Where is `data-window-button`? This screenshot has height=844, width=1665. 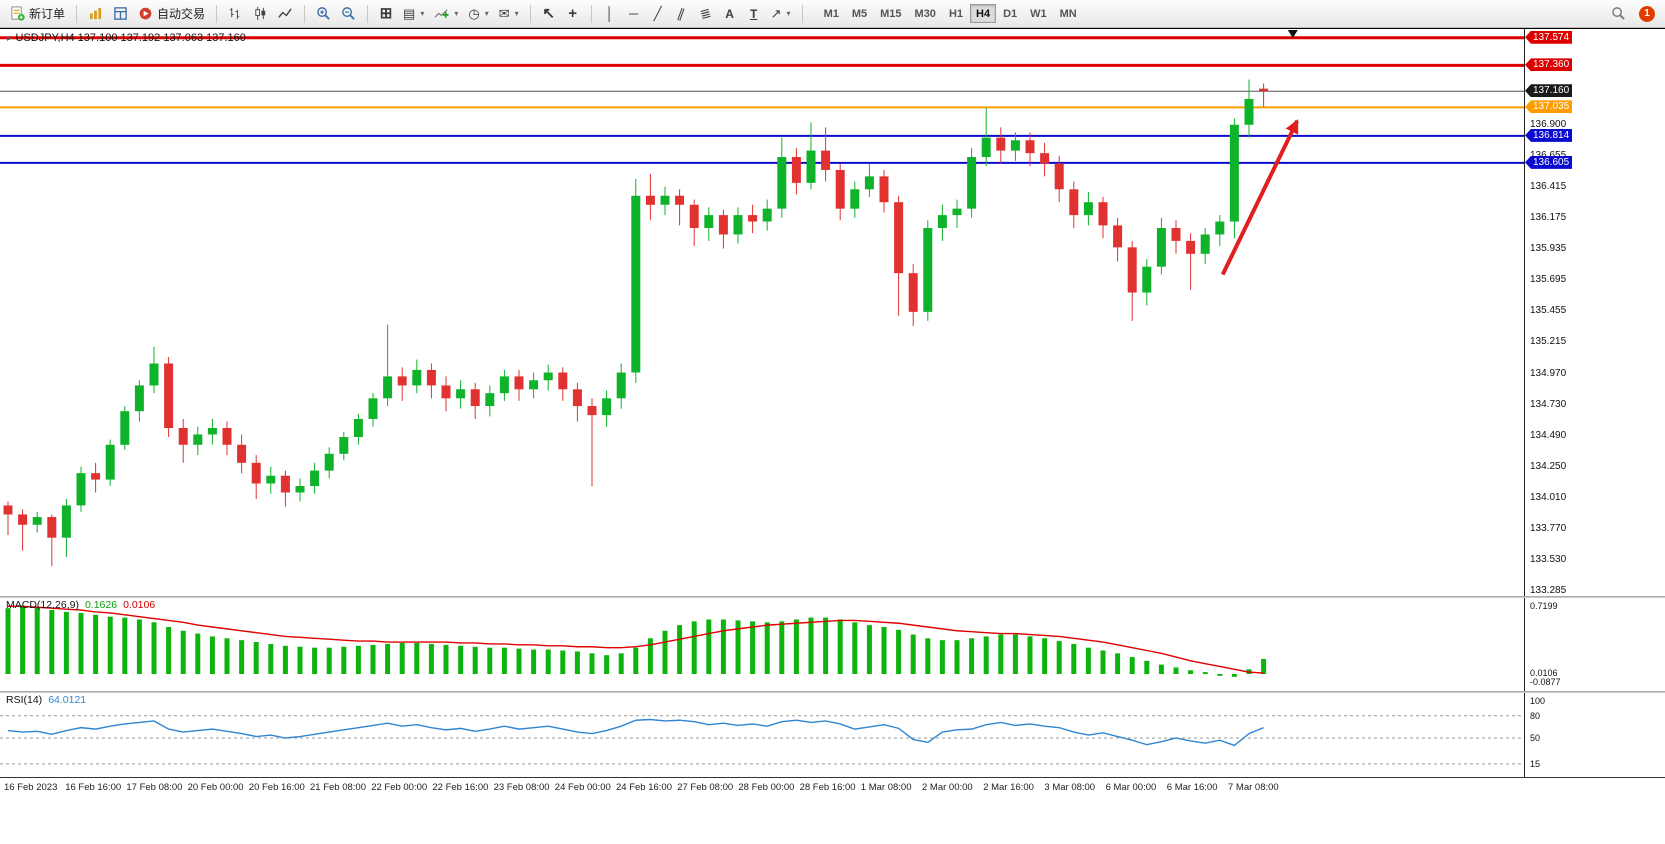
data-window-button is located at coordinates (120, 14).